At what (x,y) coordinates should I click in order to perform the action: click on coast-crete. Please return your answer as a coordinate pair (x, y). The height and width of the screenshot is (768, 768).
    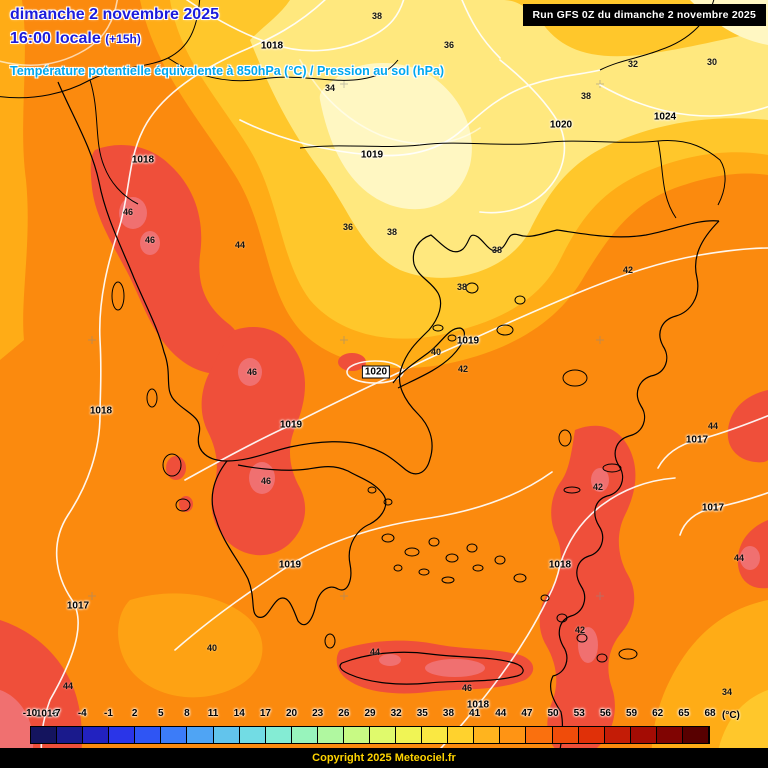
    Looking at the image, I should click on (431, 668).